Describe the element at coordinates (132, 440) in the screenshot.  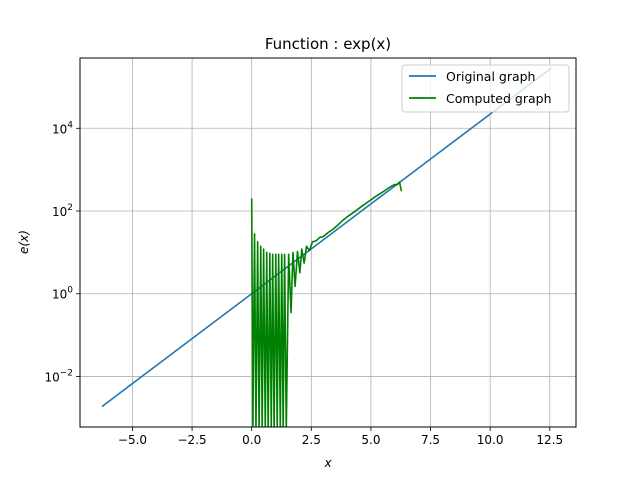
I see `x-tick-label: −5.0` at that location.